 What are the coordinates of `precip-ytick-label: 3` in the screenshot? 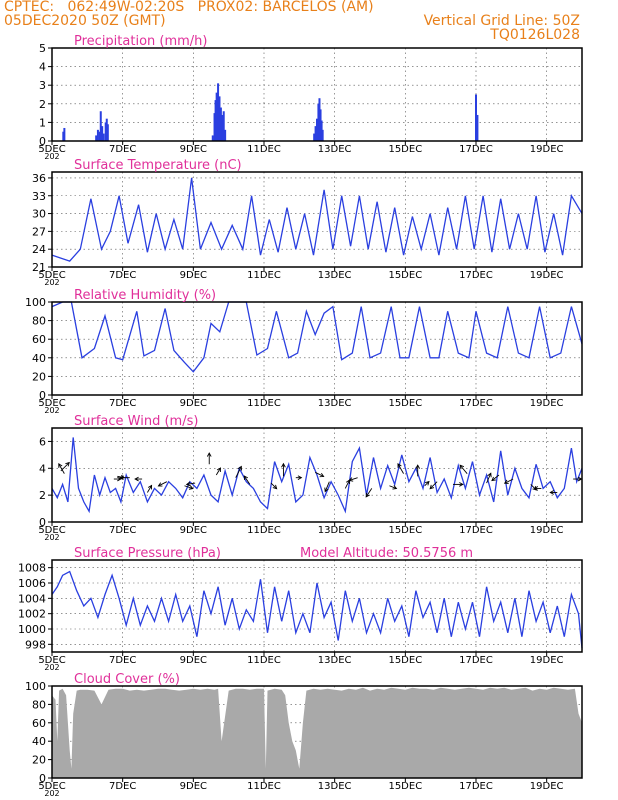 It's located at (42, 85).